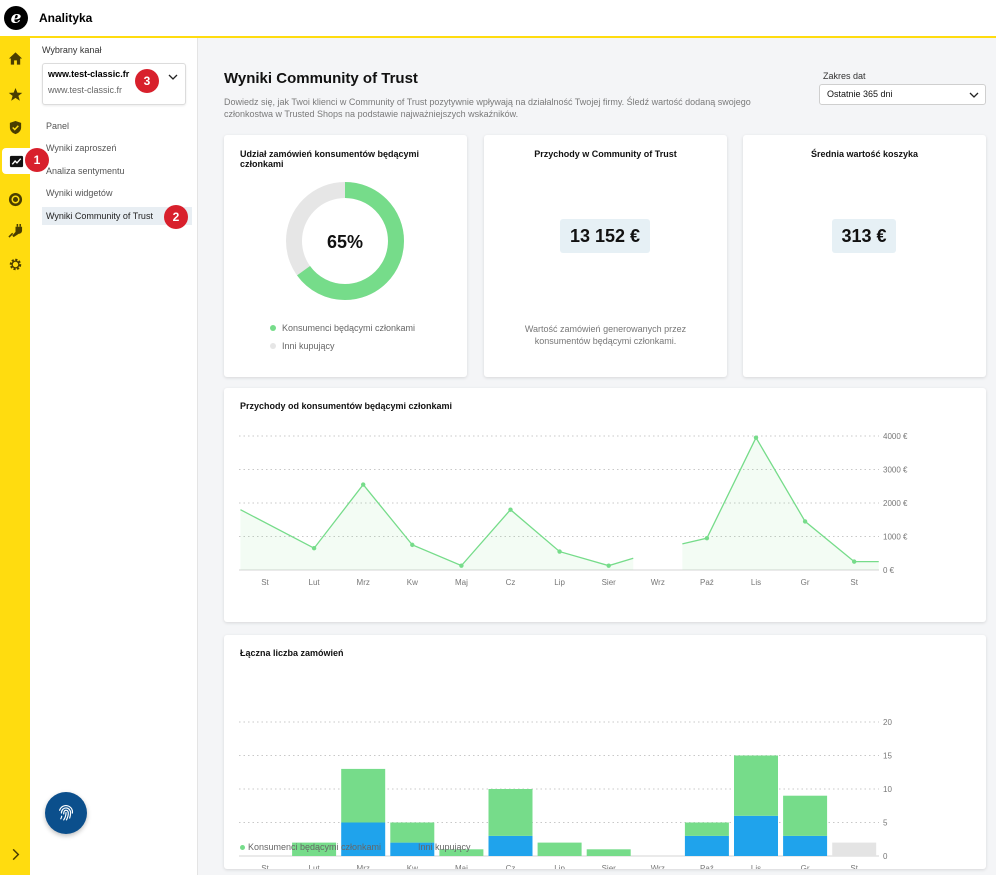 Image resolution: width=996 pixels, height=875 pixels. Describe the element at coordinates (885, 823) in the screenshot. I see `bar-y-tick: 5` at that location.